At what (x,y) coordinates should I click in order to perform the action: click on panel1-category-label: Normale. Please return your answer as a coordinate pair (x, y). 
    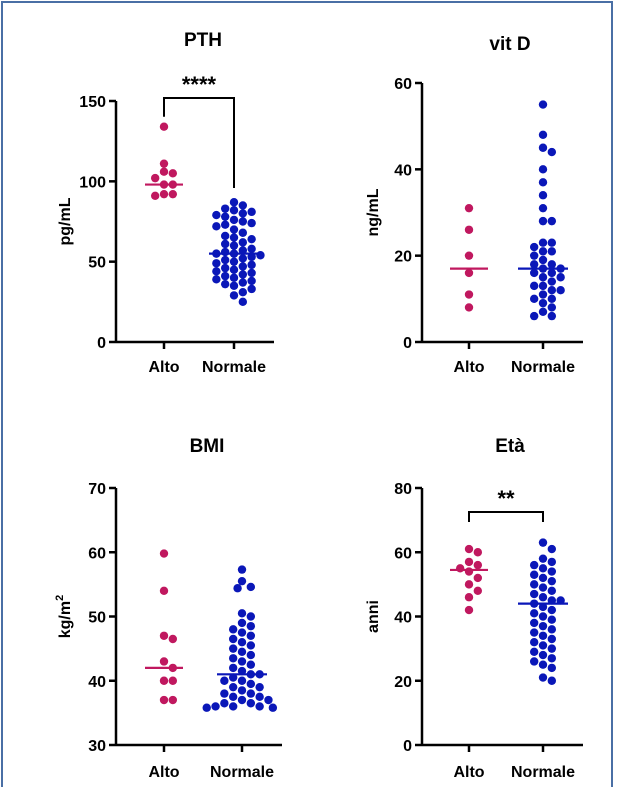
    Looking at the image, I should click on (234, 367).